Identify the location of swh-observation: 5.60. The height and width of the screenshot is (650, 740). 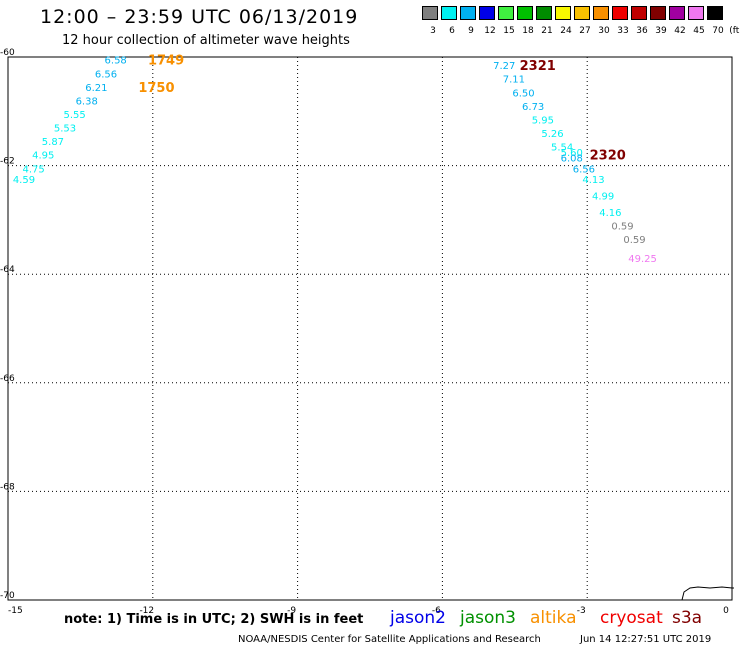
(572, 153).